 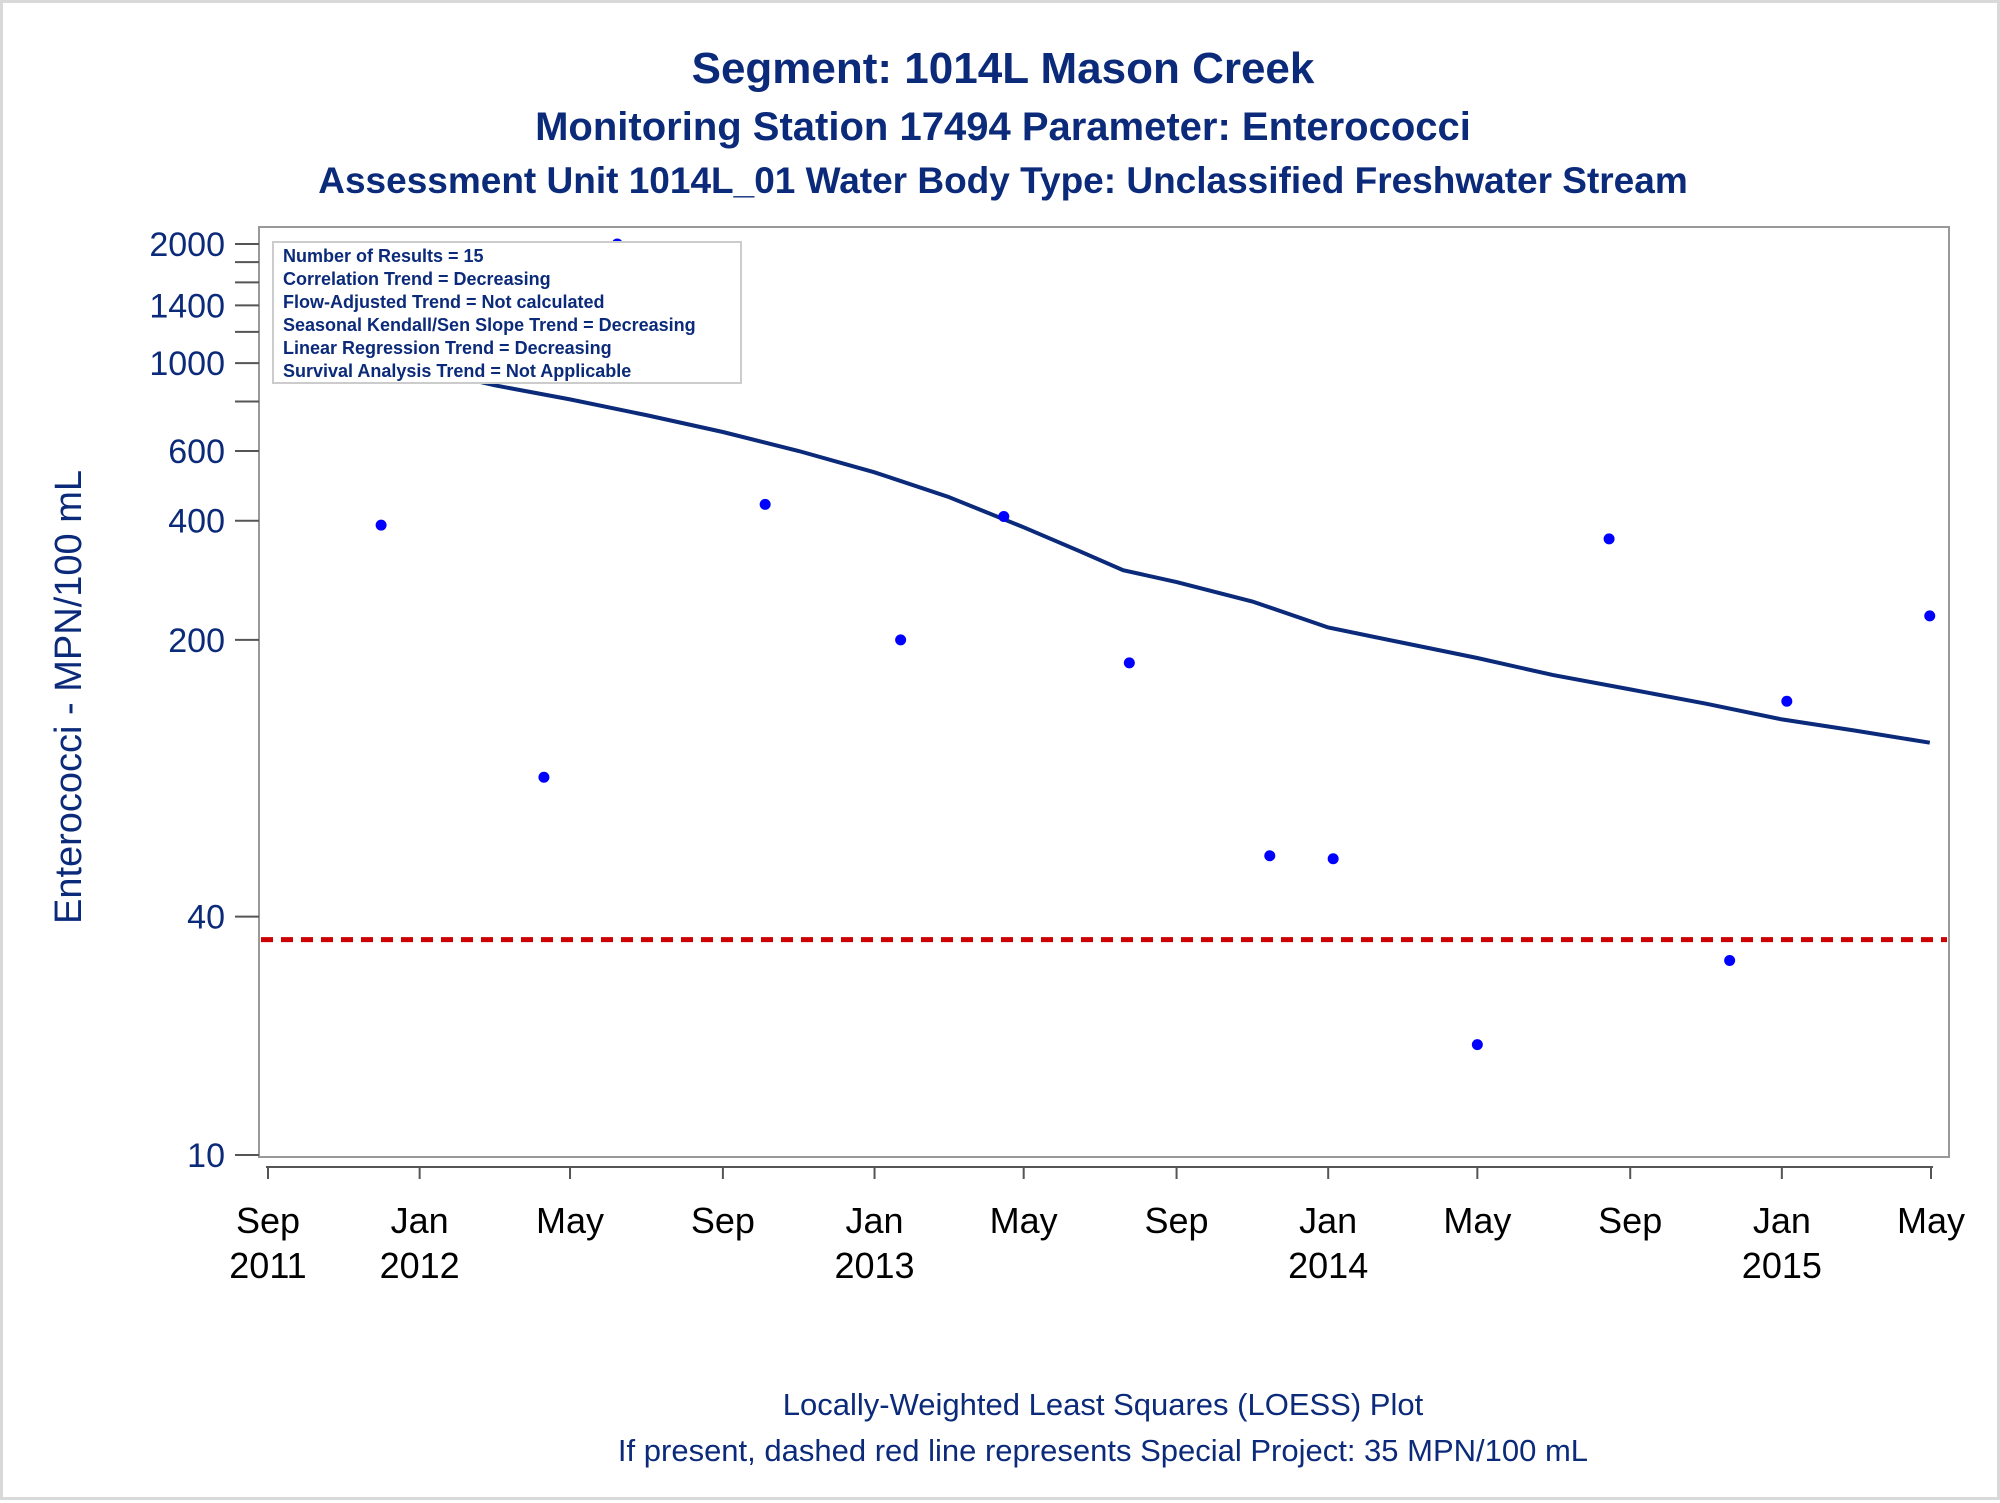 I want to click on x-tick-year-2014: 2014, so click(x=1328, y=1265).